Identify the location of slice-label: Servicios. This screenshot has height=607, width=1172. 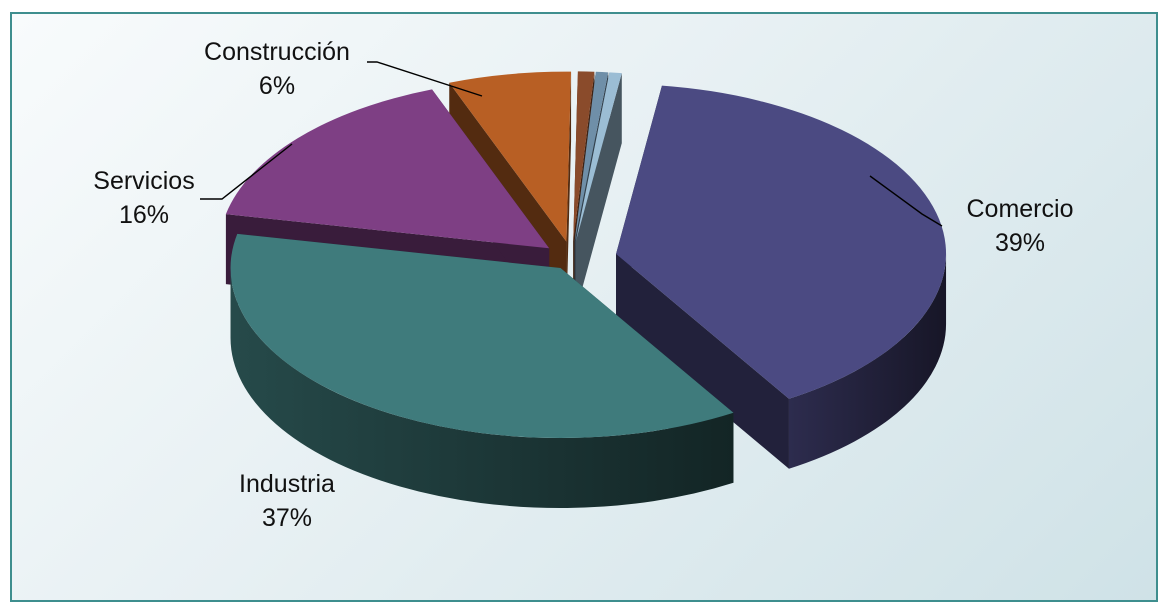
(143, 181).